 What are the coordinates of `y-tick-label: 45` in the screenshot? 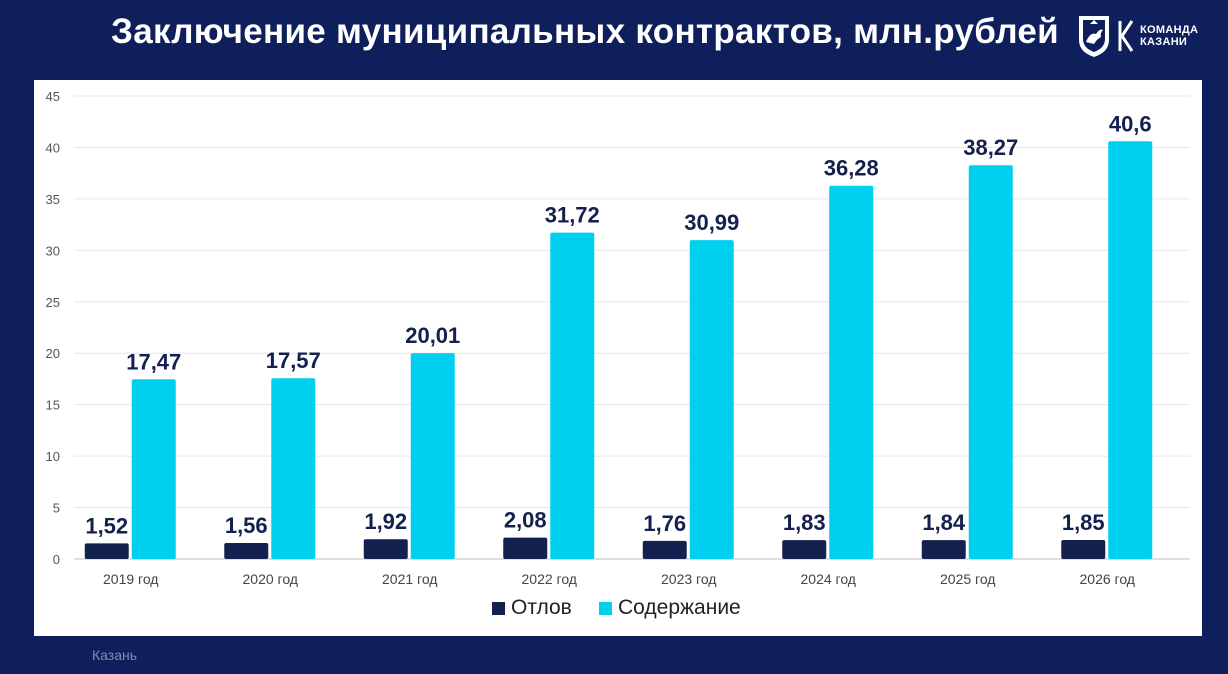 It's located at (53, 96).